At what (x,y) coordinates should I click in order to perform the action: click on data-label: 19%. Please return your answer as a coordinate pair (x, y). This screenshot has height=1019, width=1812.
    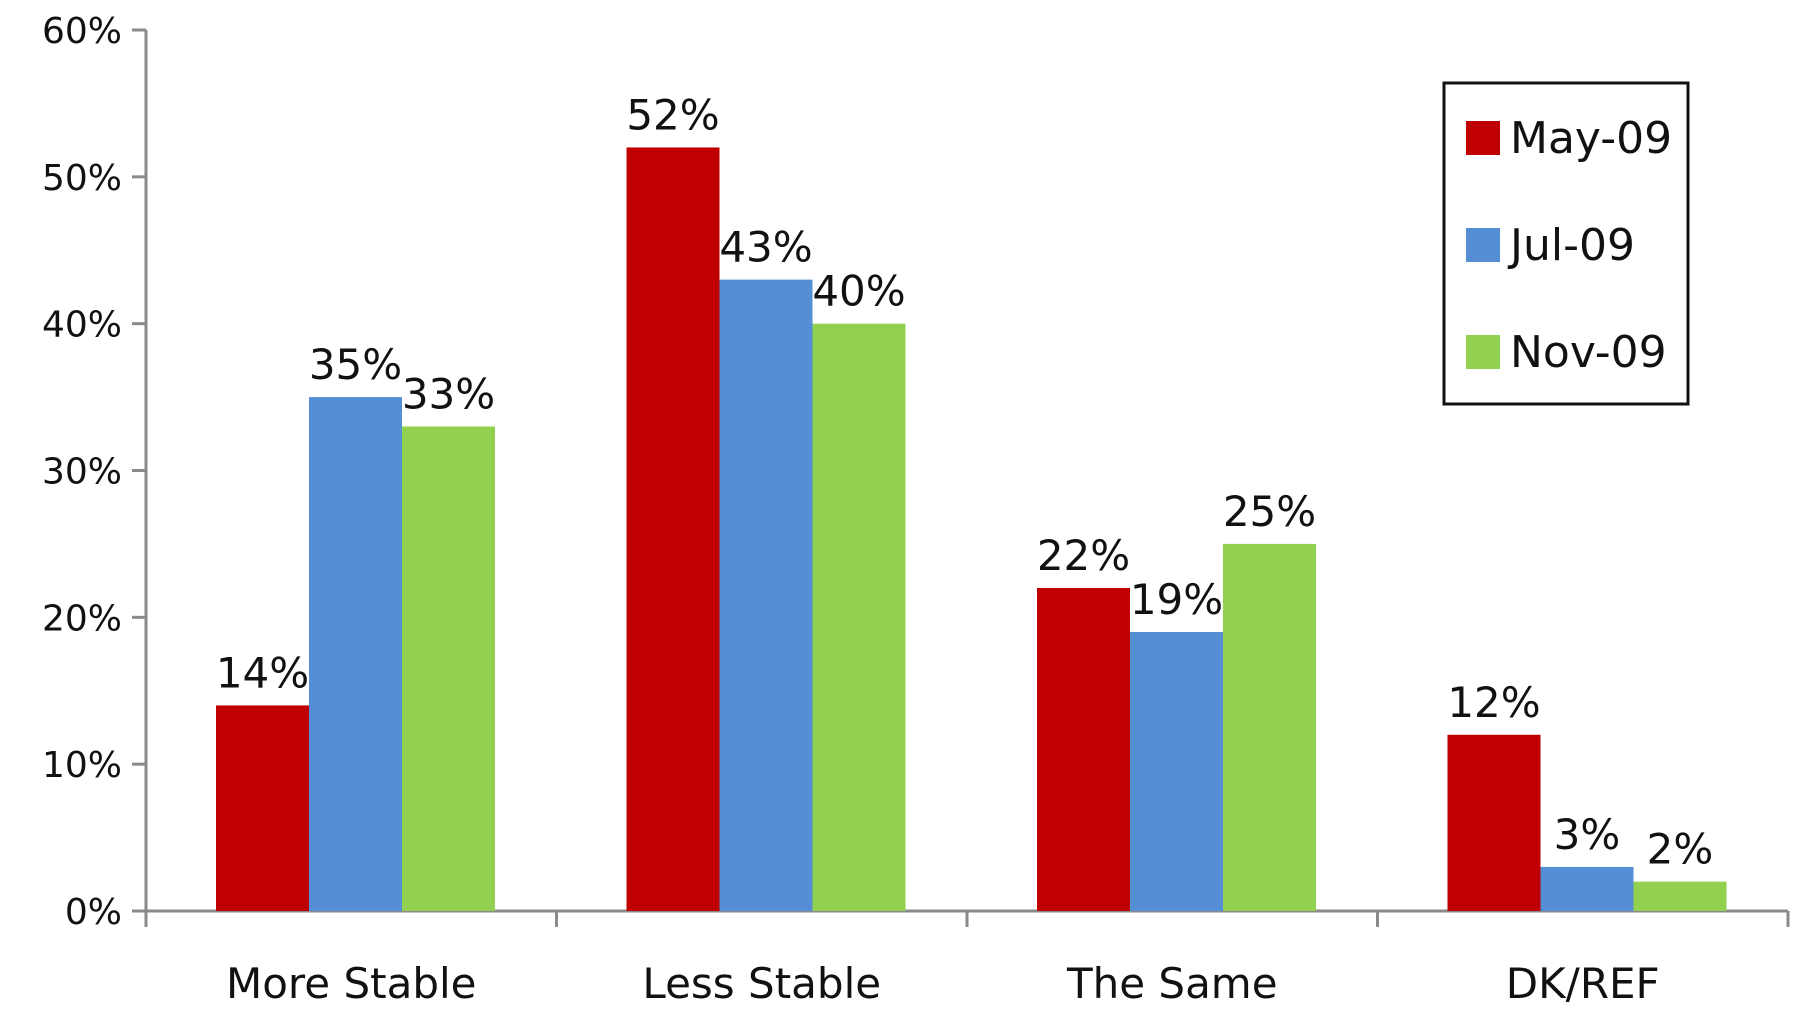
    Looking at the image, I should click on (1176, 599).